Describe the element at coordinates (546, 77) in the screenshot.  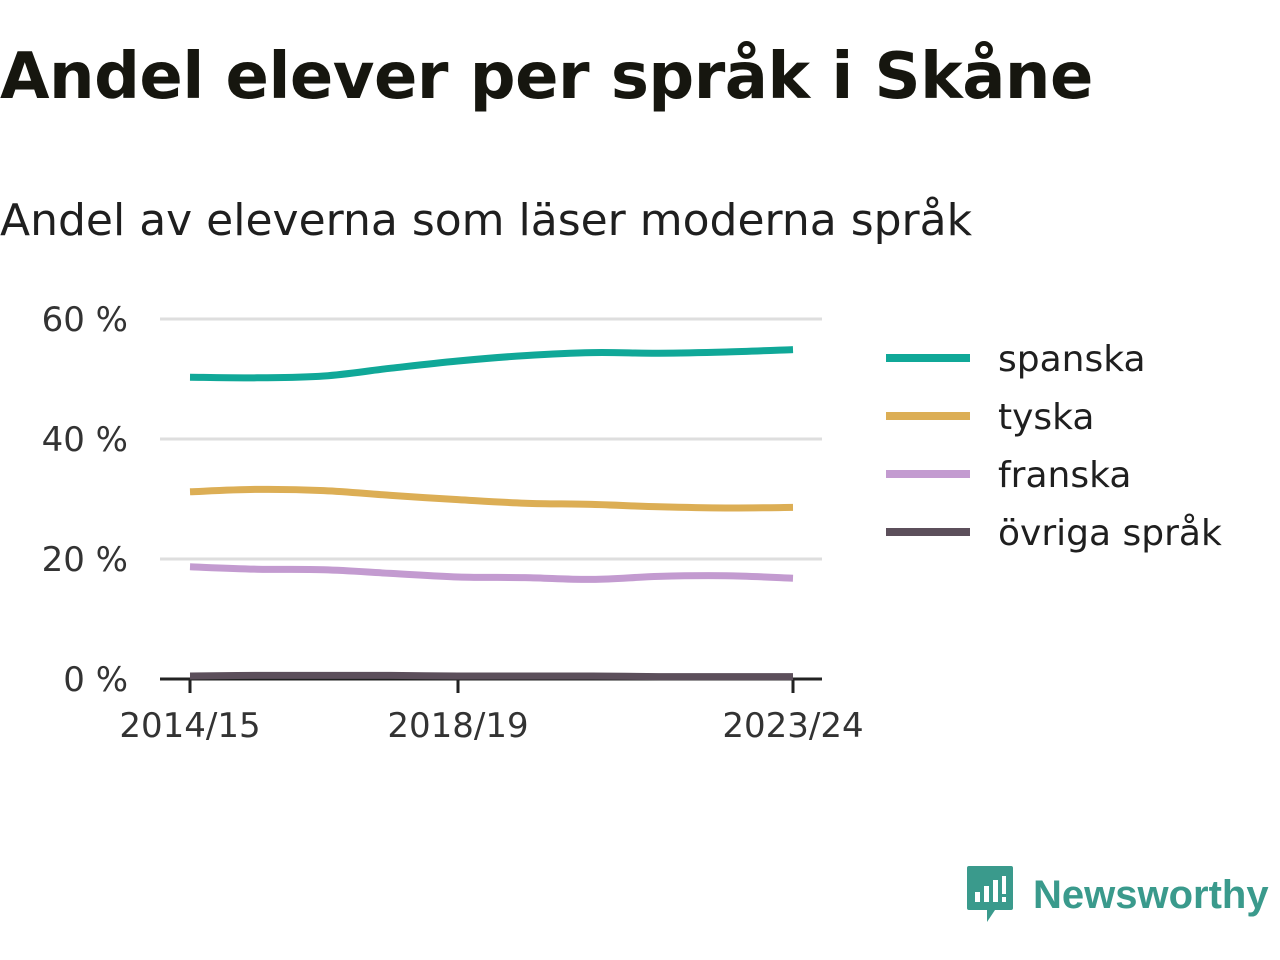
I see `chart-title: Andel elever per språk i Skåne` at that location.